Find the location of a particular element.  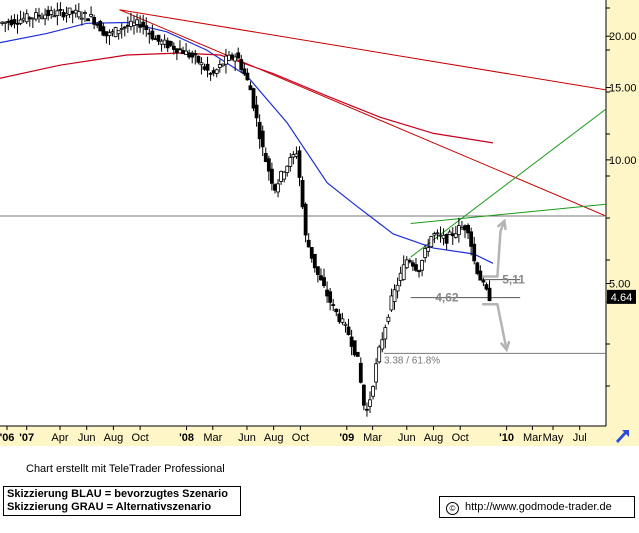

corner-arrow-icon is located at coordinates (622, 436).